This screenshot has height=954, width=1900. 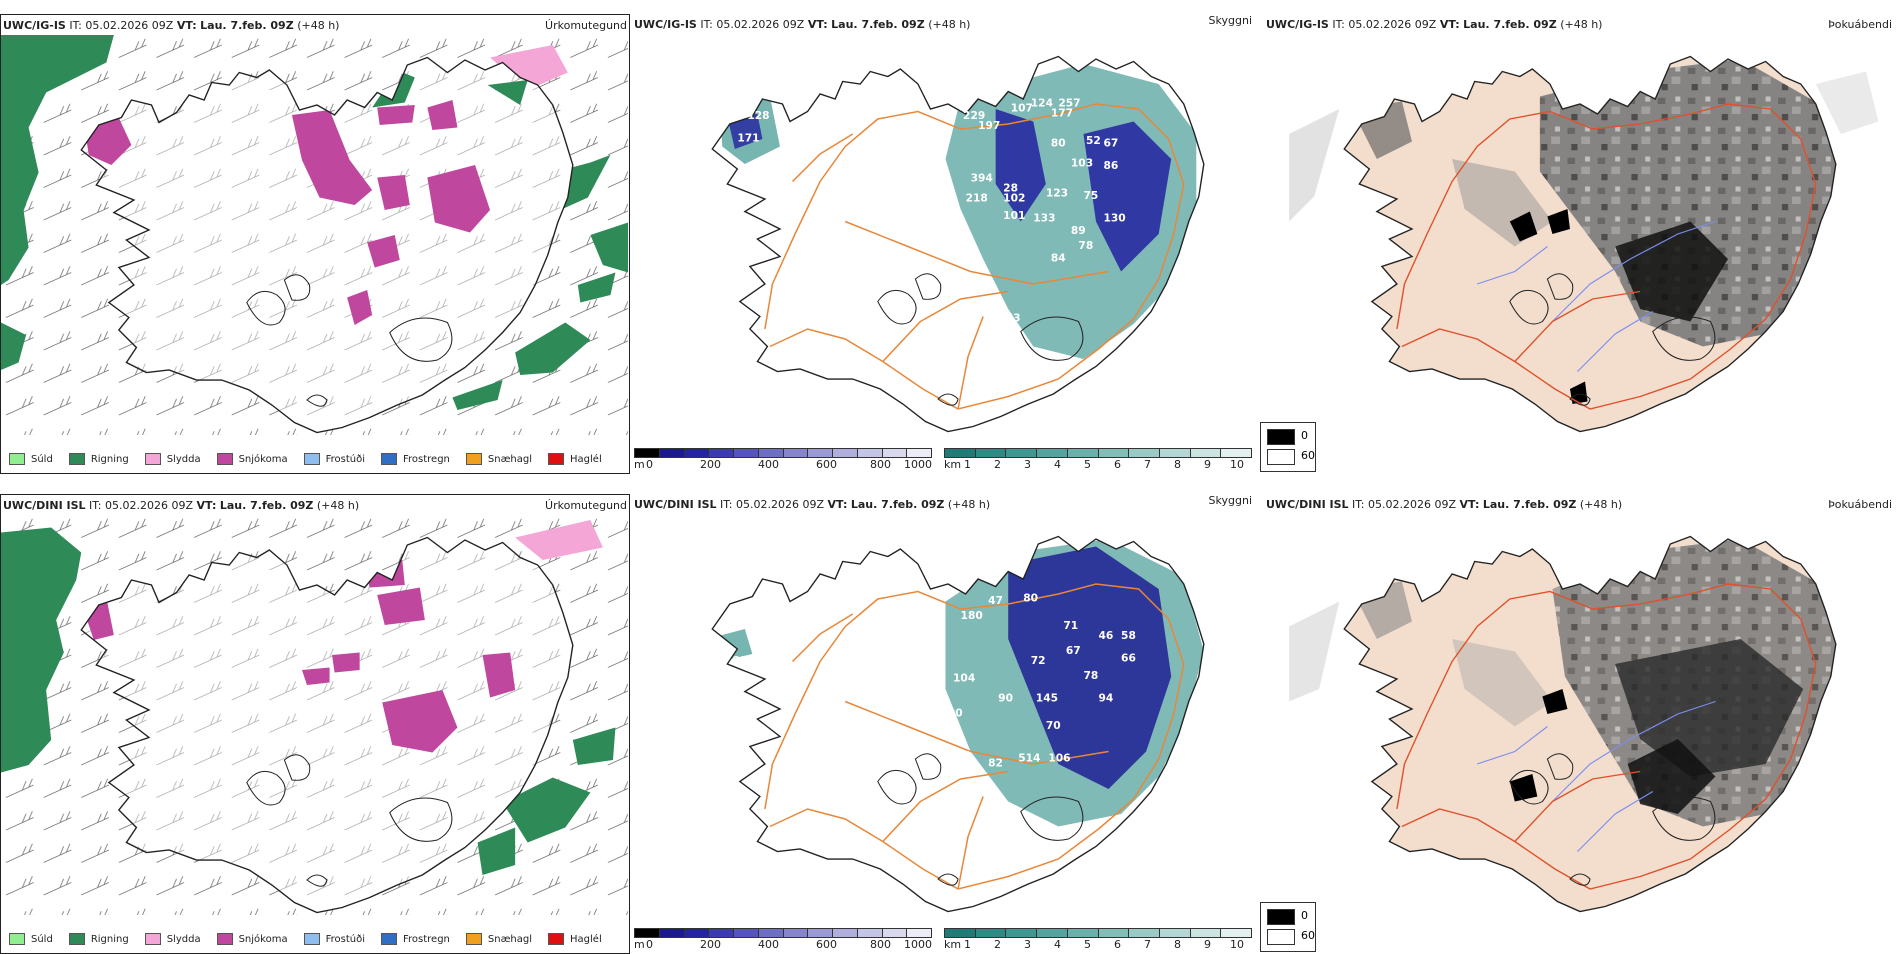 What do you see at coordinates (334, 939) in the screenshot?
I see `legend-item: Frostúði` at bounding box center [334, 939].